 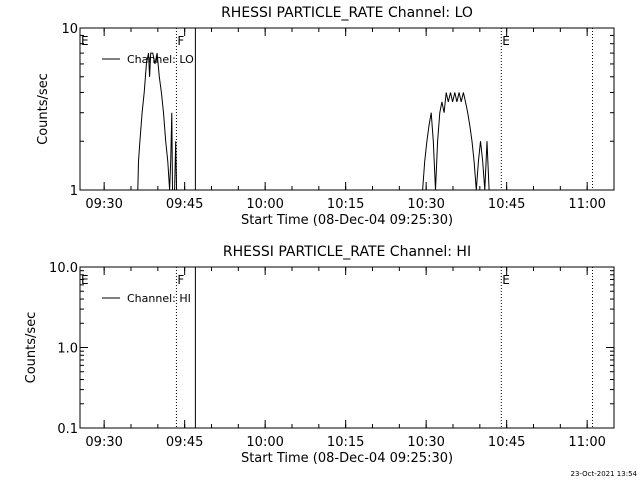 I want to click on footer-timestamp: 23-Oct-2021 13:54, so click(x=604, y=474).